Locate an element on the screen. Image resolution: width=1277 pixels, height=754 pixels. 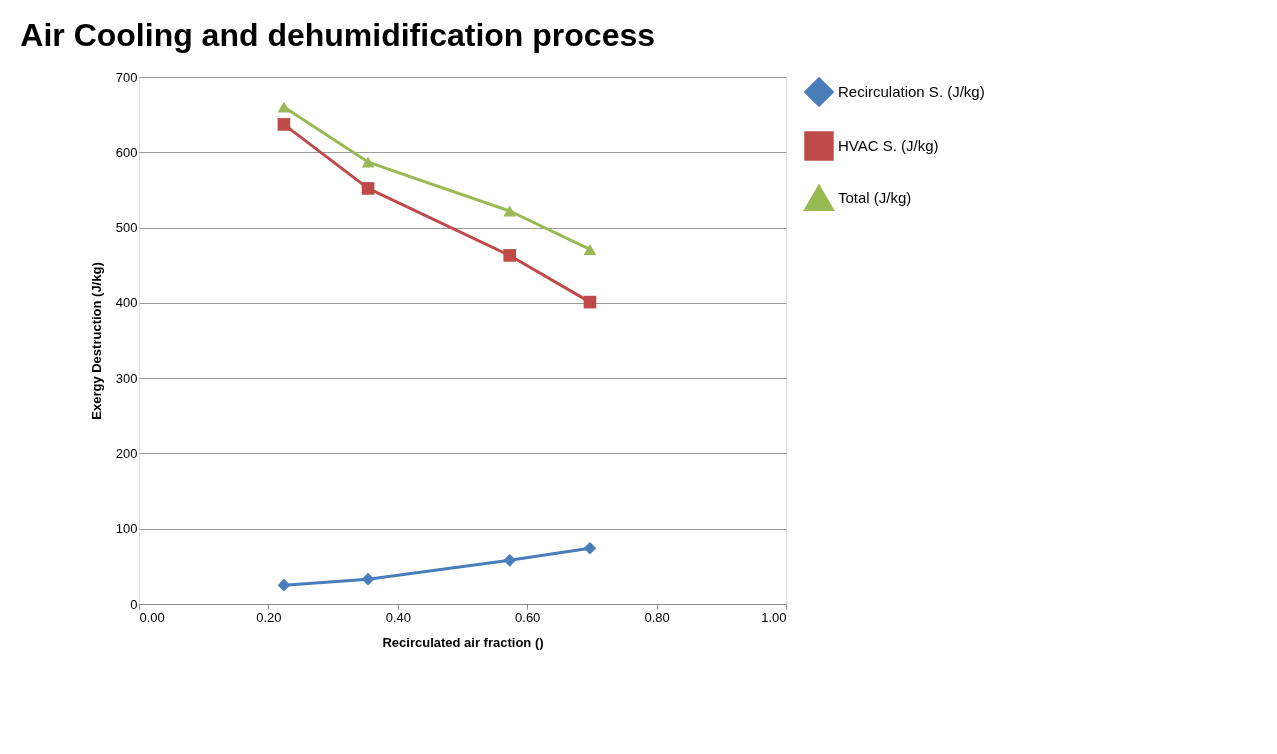
legend-label: HVAC S. (J/kg) is located at coordinates (888, 145).